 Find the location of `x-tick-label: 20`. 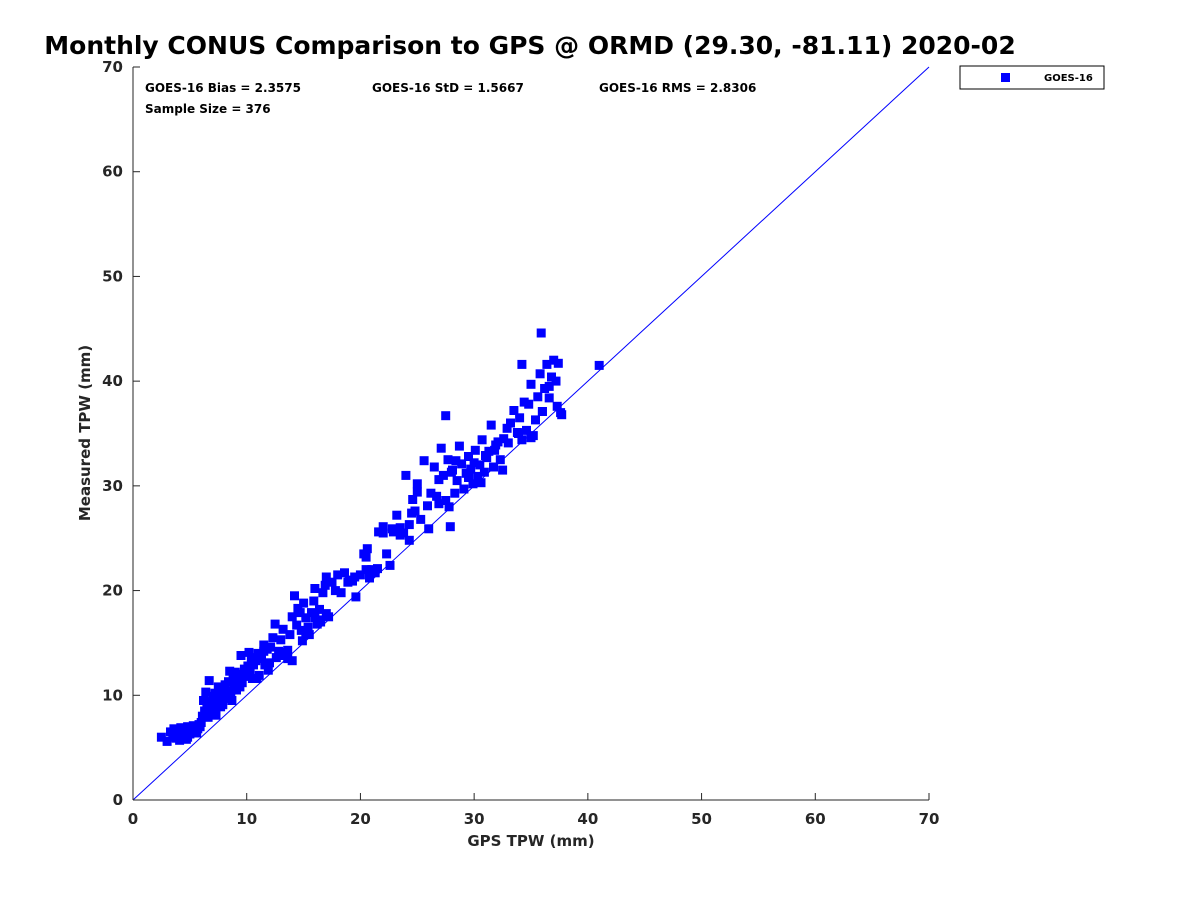

x-tick-label: 20 is located at coordinates (360, 819).